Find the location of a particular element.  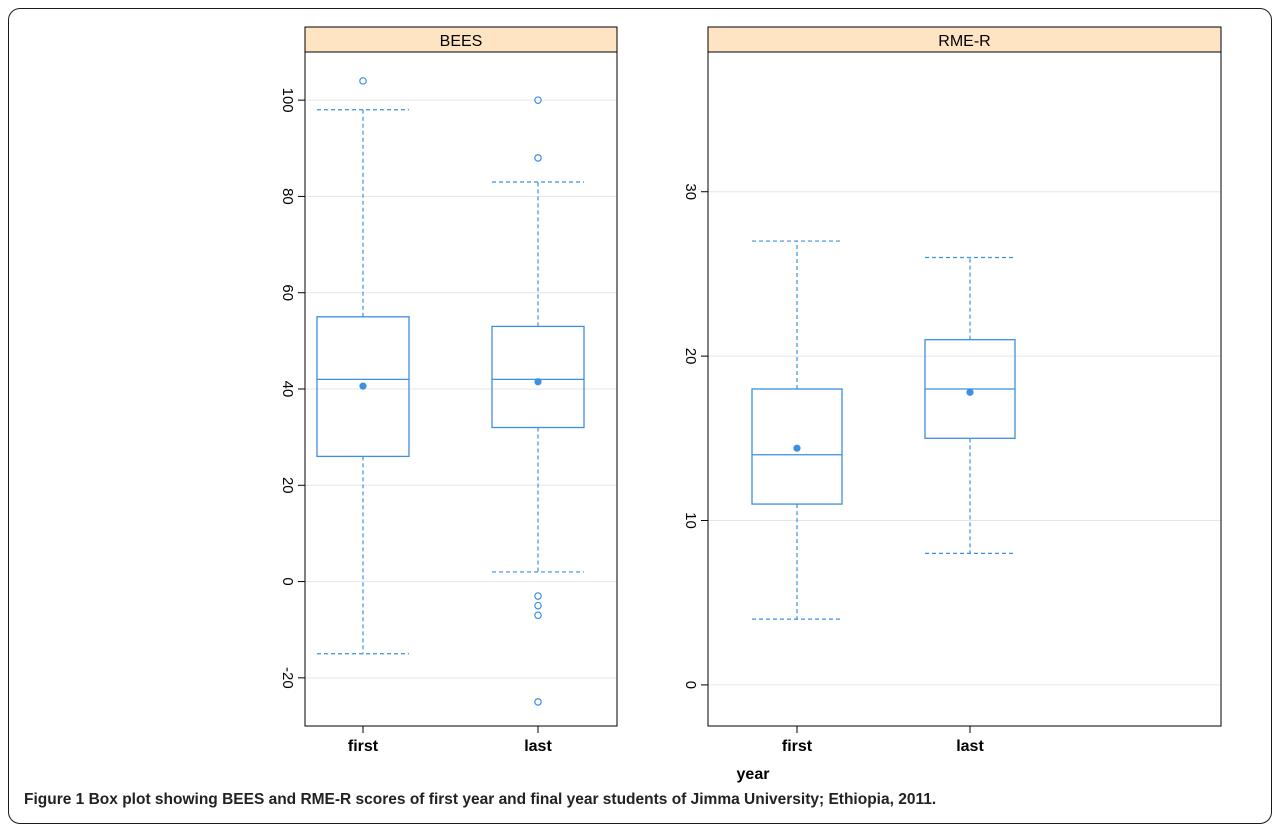

x-axis-label: year is located at coordinates (753, 774).